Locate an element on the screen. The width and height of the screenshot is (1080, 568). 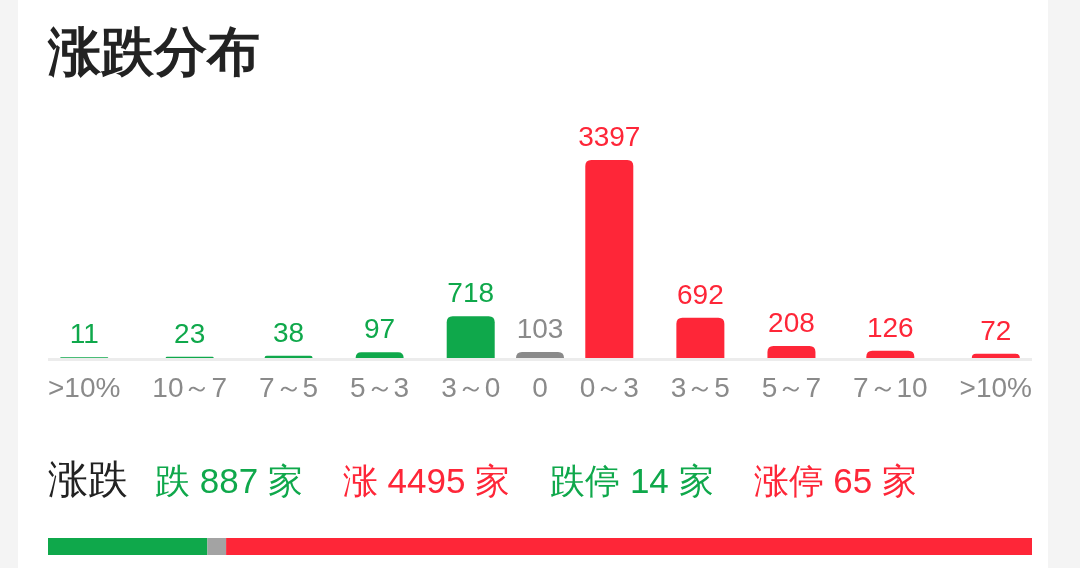
data-label: 692 is located at coordinates (700, 294).